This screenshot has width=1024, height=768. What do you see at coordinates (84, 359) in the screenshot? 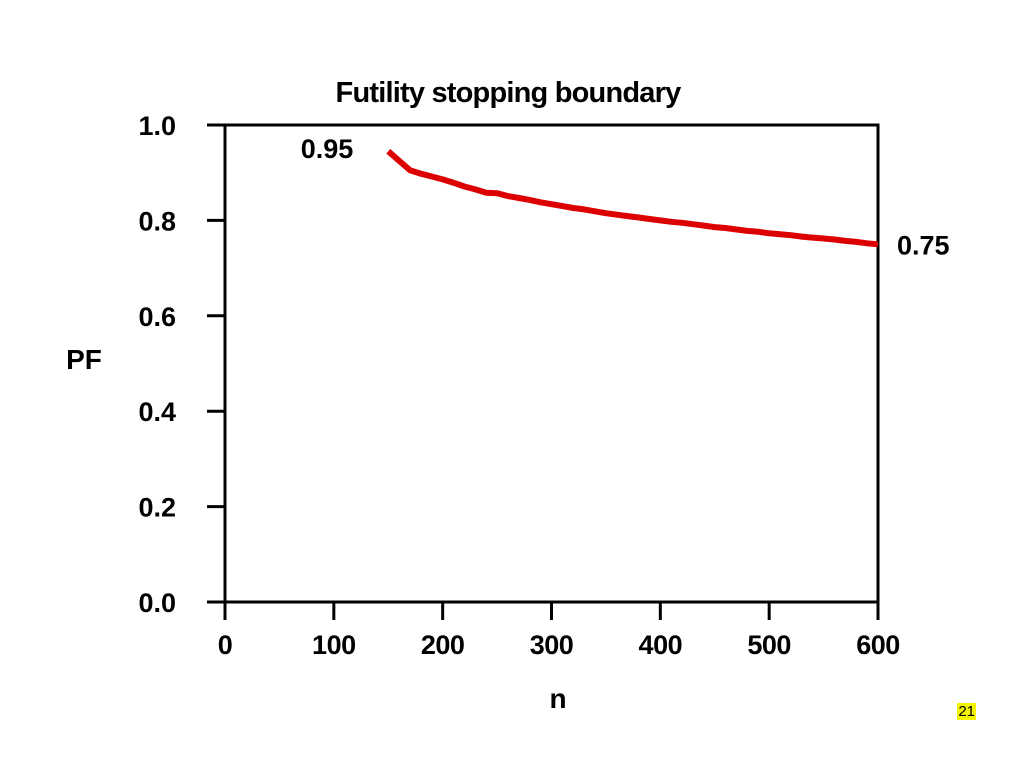
I see `y-axis-label: PF` at bounding box center [84, 359].